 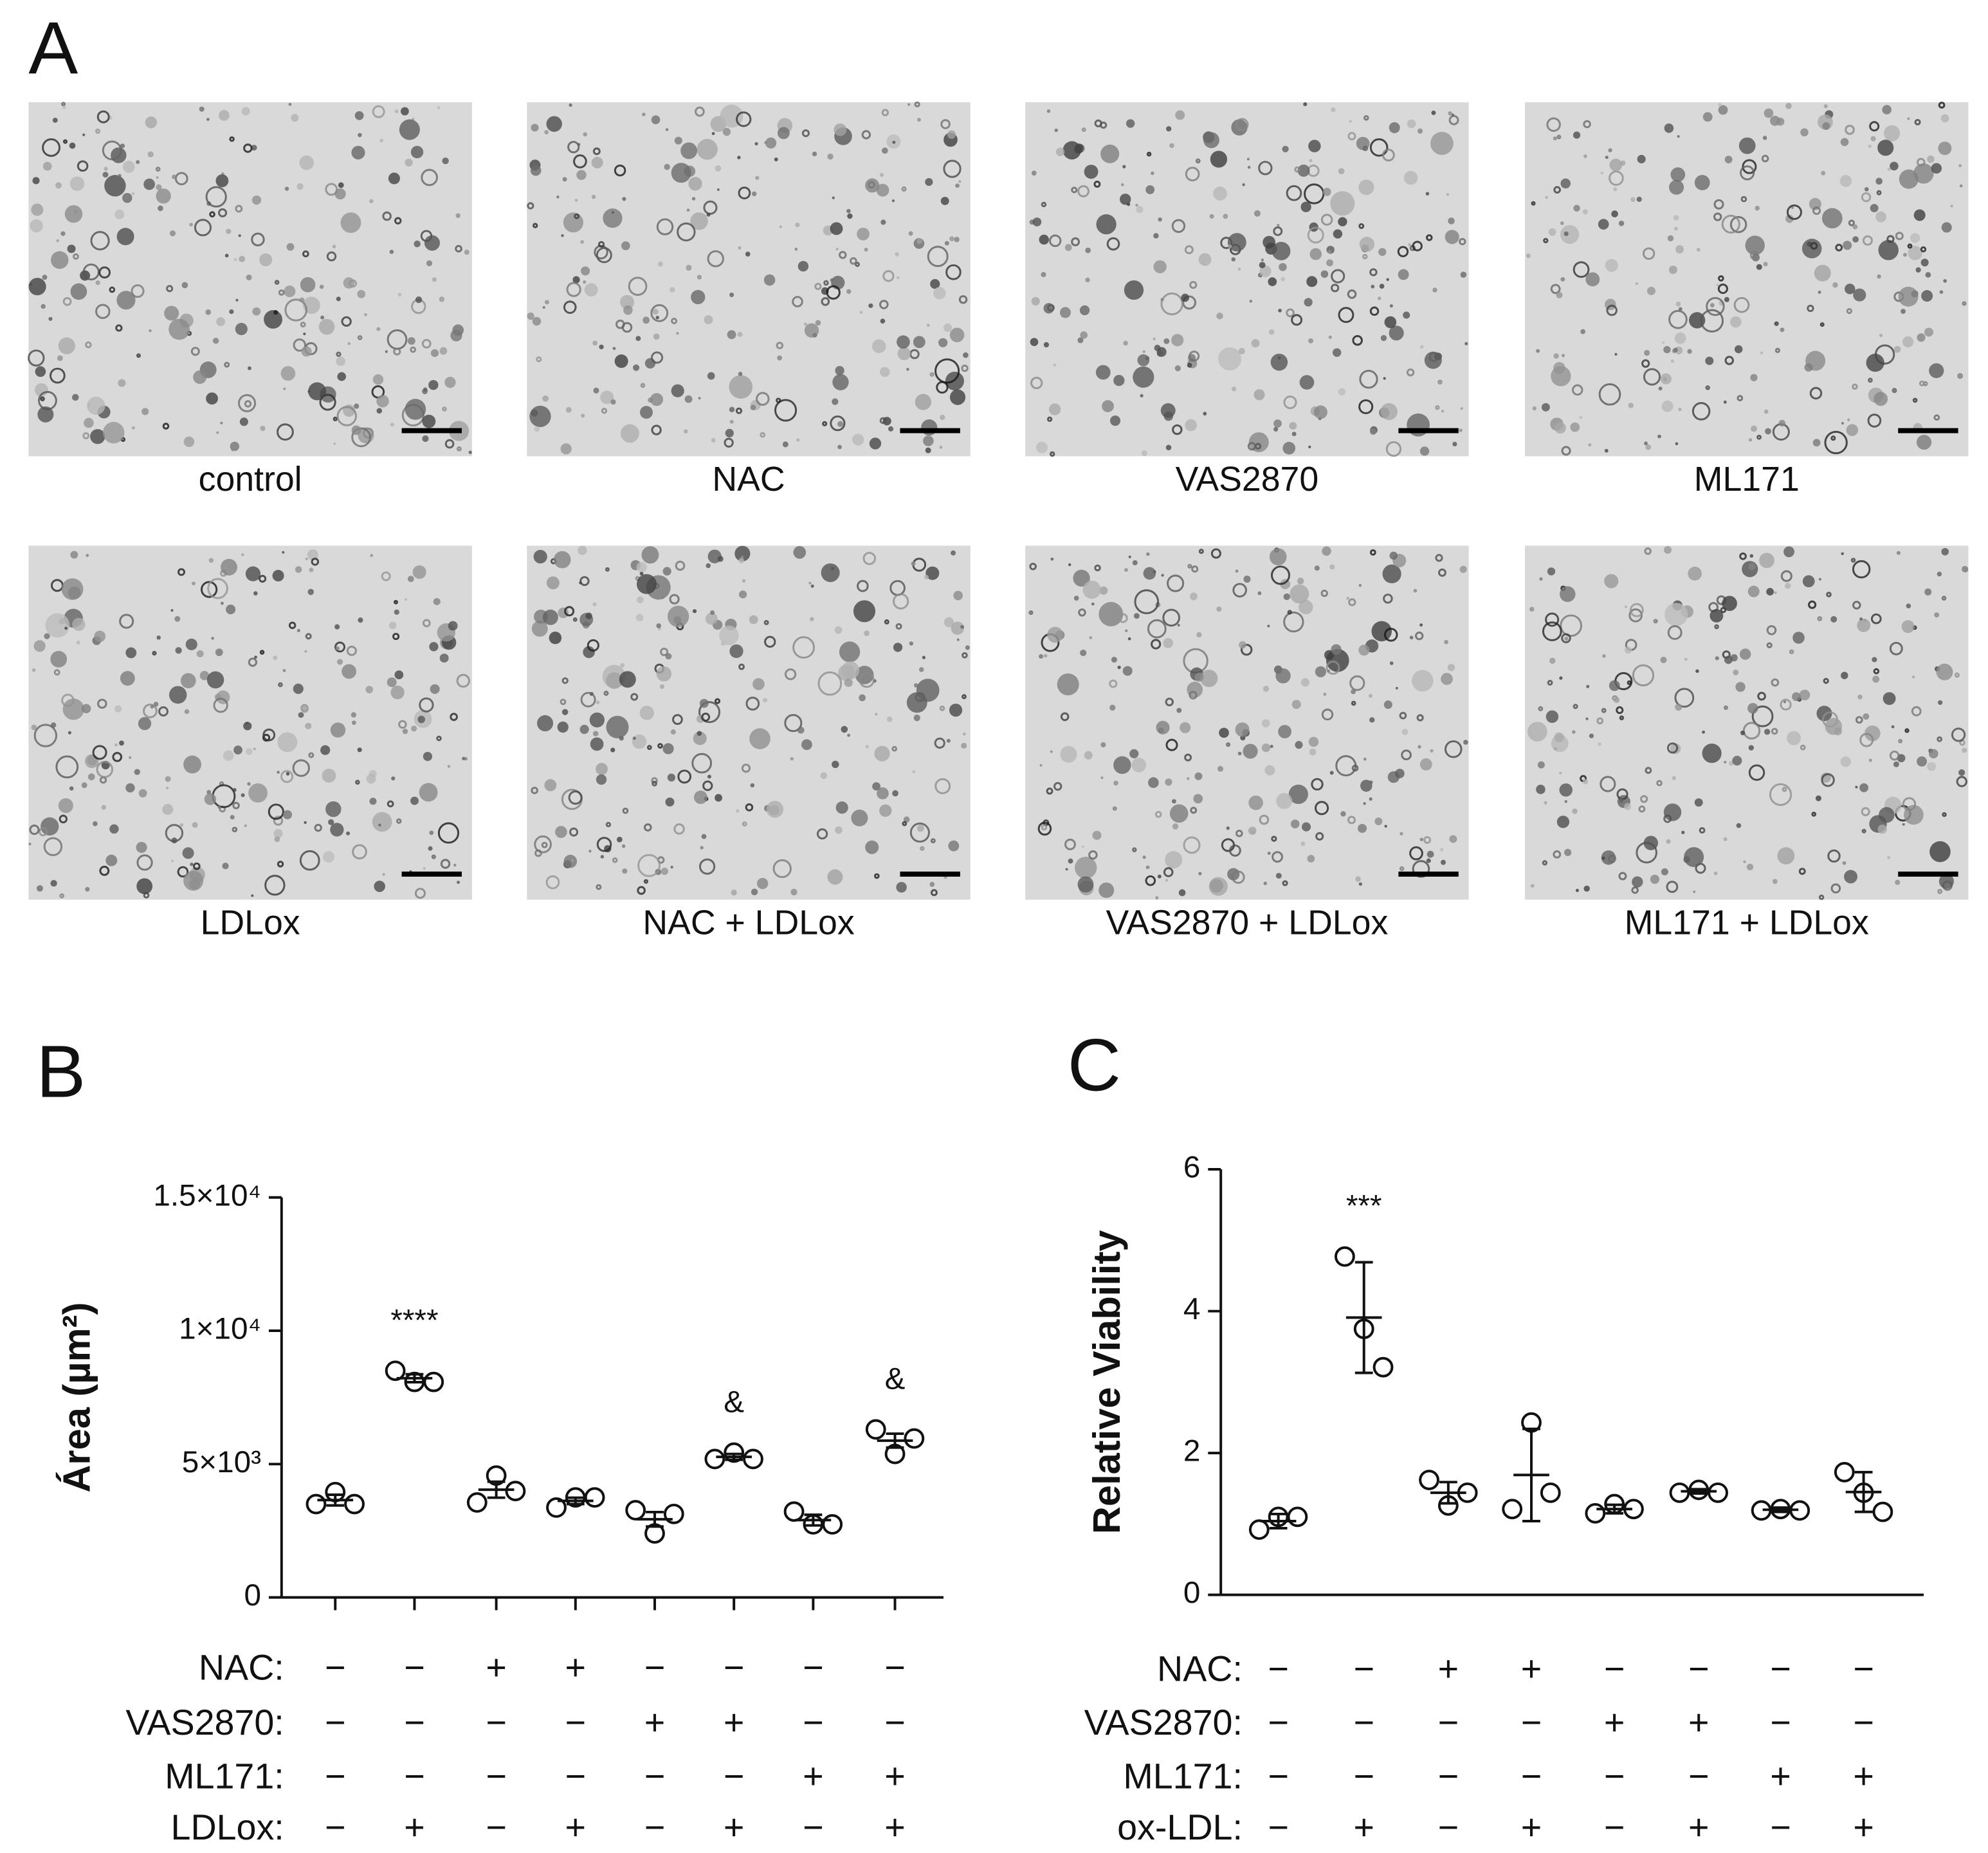 What do you see at coordinates (654, 1722) in the screenshot?
I see `treatment-sign: +` at bounding box center [654, 1722].